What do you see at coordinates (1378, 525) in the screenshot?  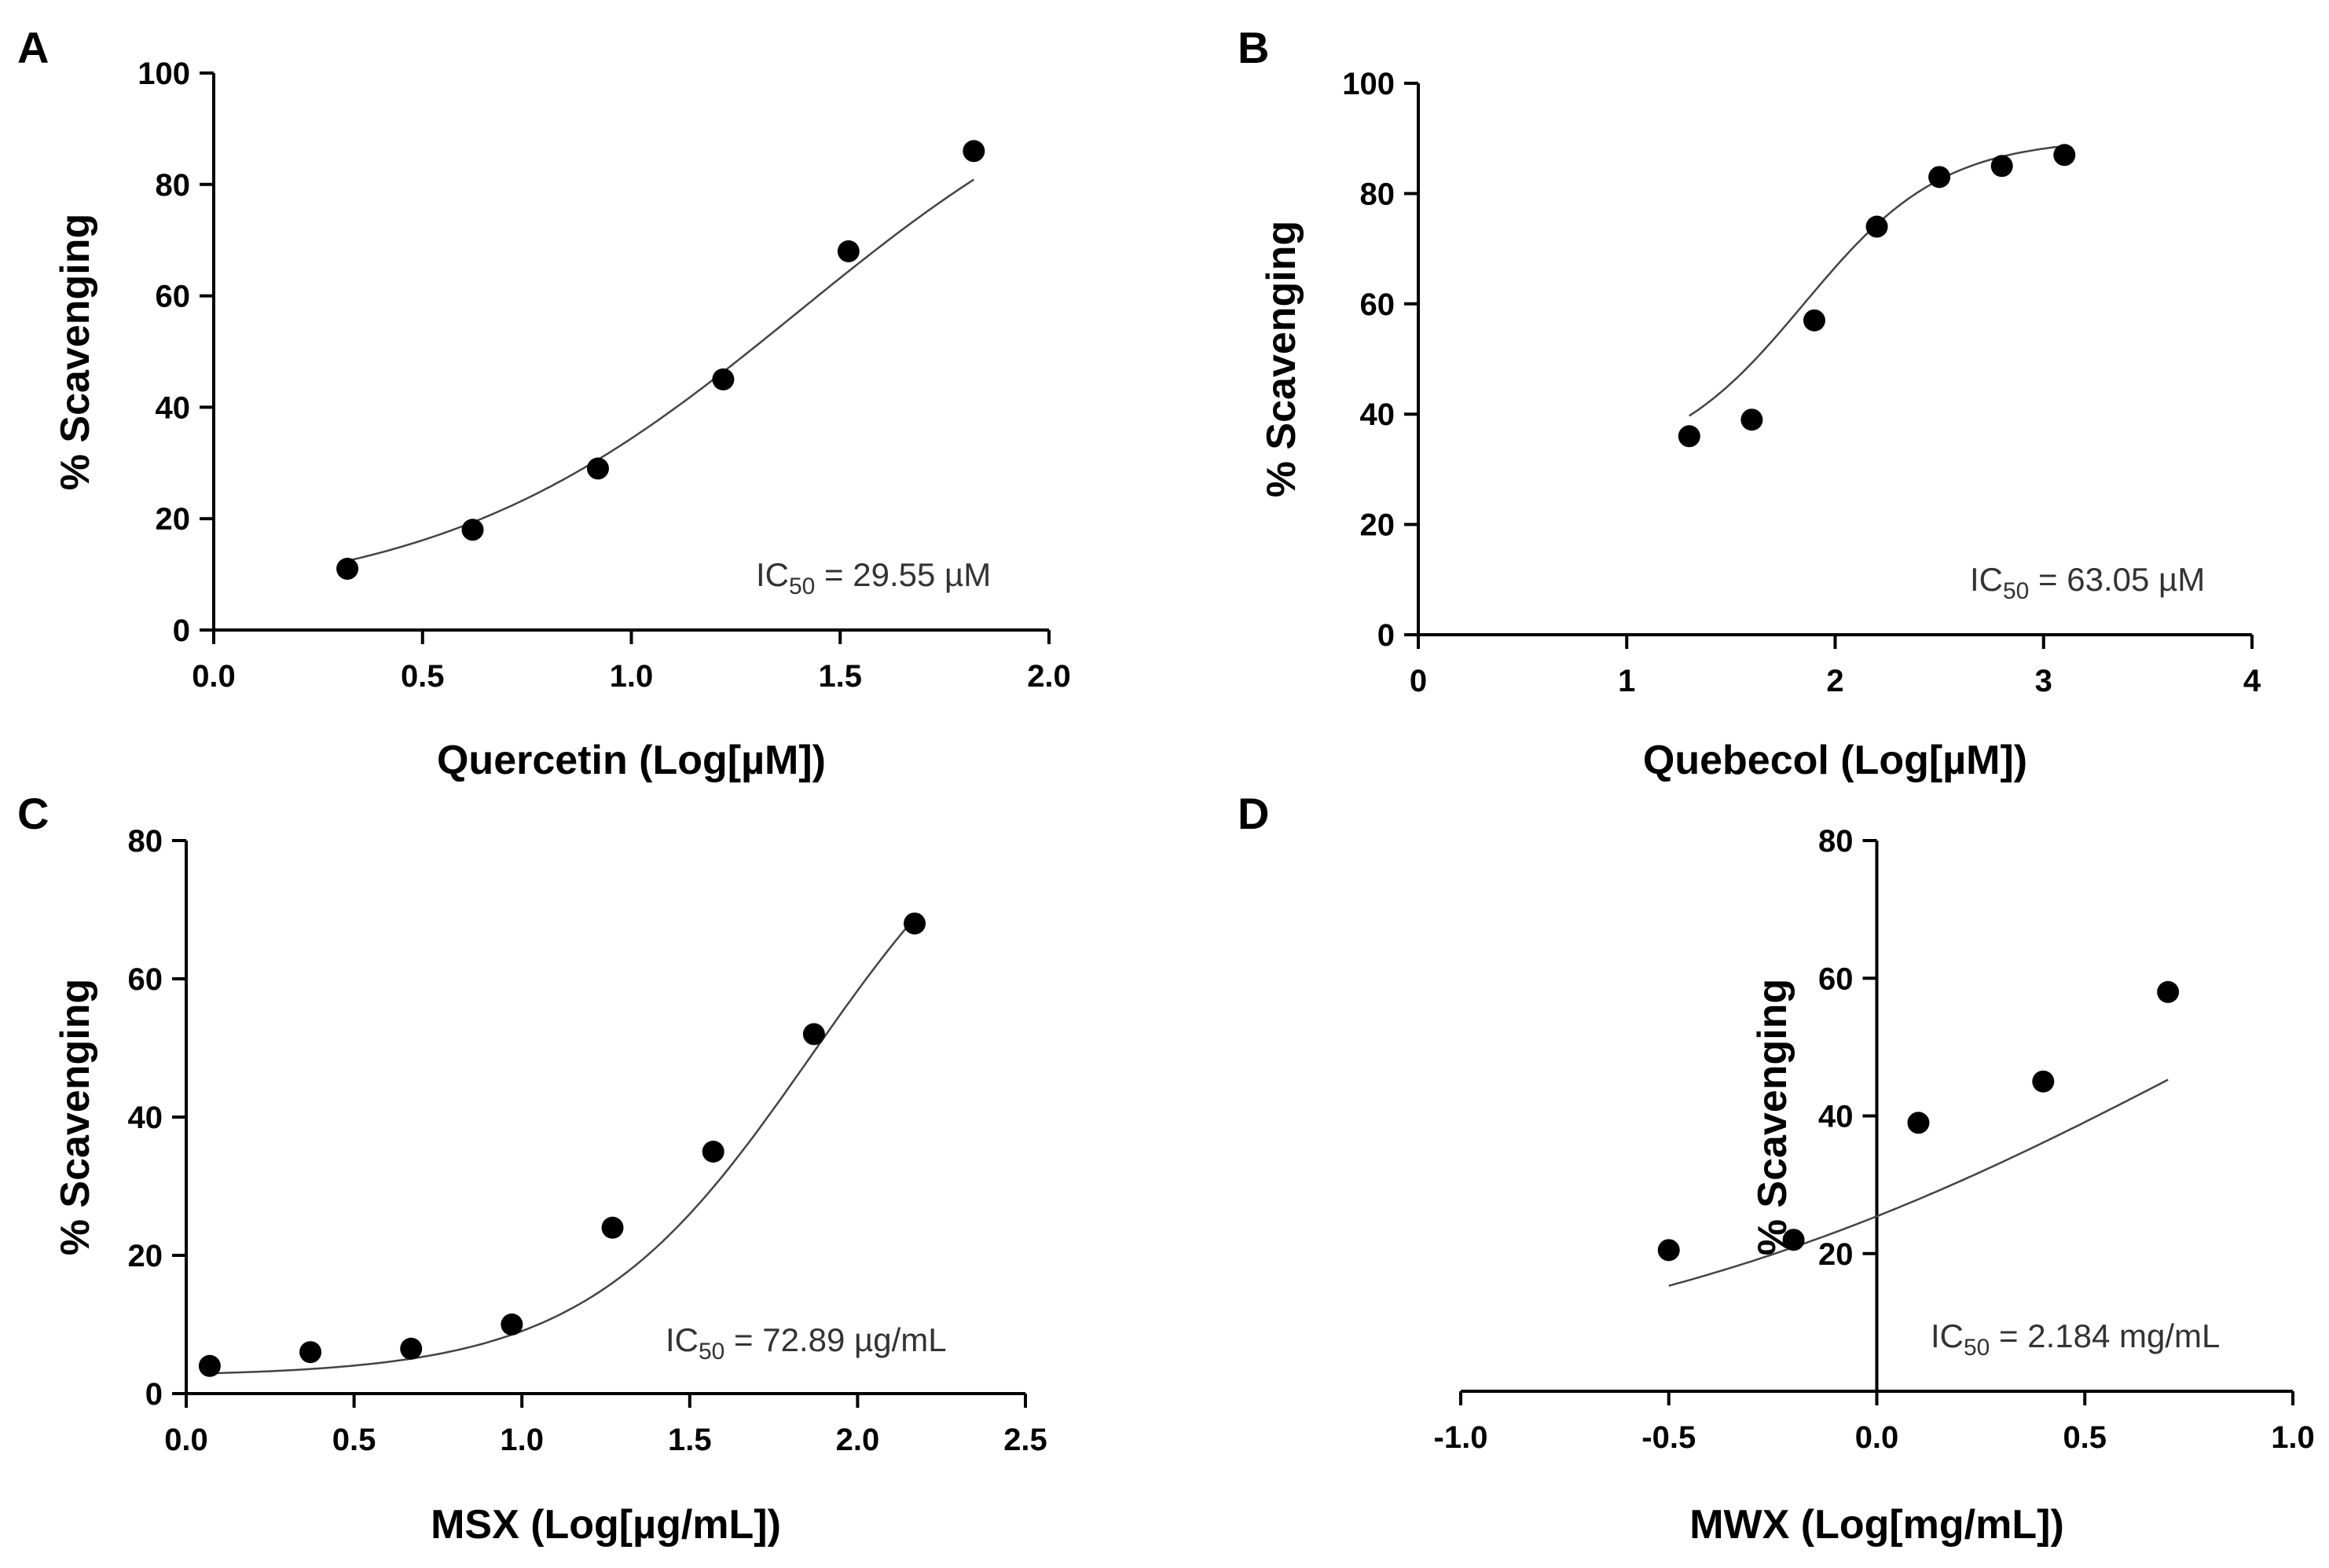 I see `chartb-y-tick-label: 20` at bounding box center [1378, 525].